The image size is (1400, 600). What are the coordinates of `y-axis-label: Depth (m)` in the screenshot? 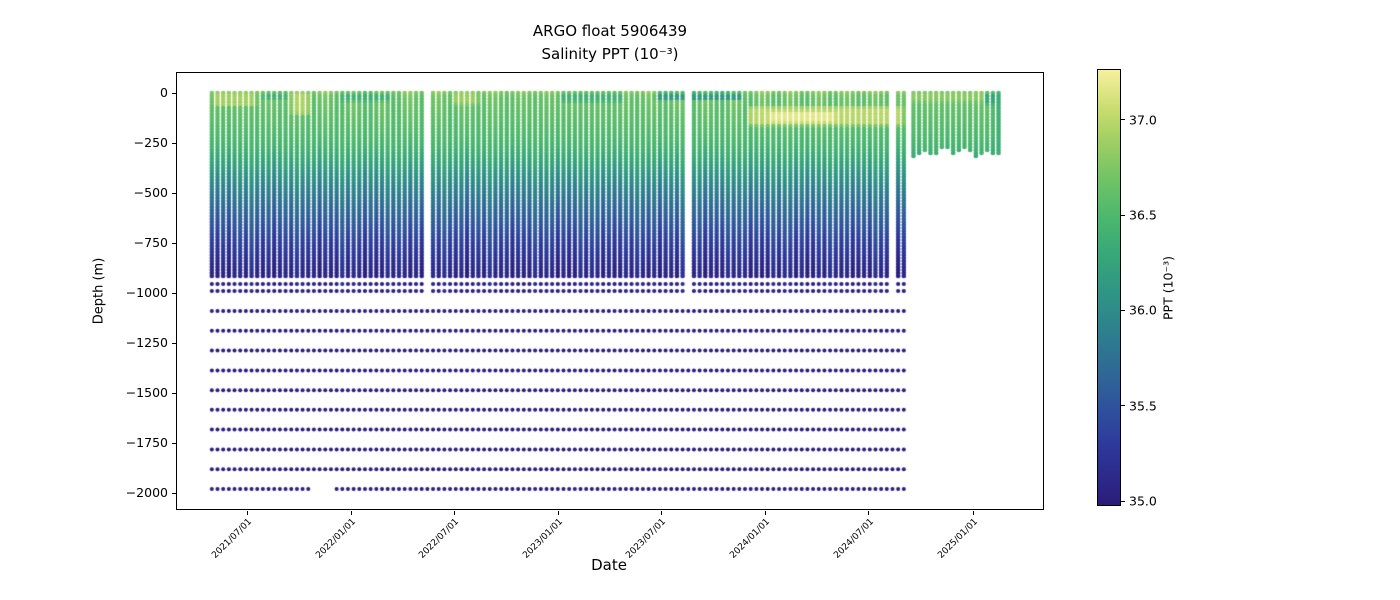 It's located at (99, 291).